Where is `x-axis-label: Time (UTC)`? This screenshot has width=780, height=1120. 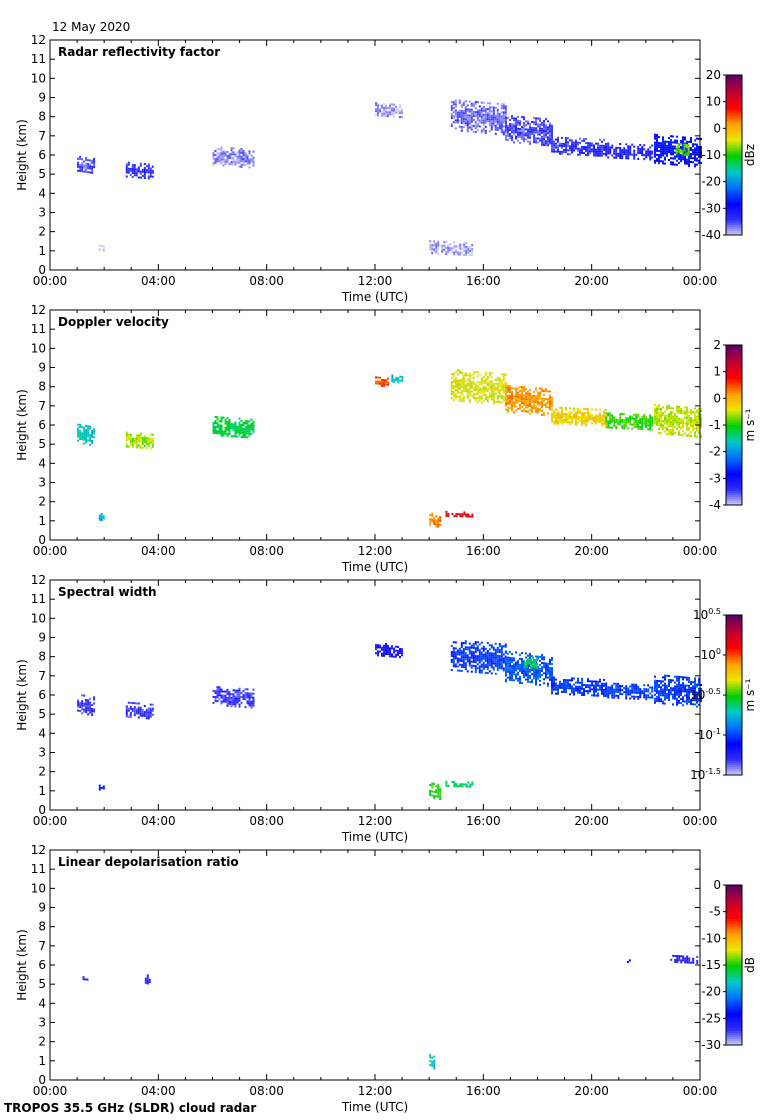 x-axis-label: Time (UTC) is located at coordinates (374, 297).